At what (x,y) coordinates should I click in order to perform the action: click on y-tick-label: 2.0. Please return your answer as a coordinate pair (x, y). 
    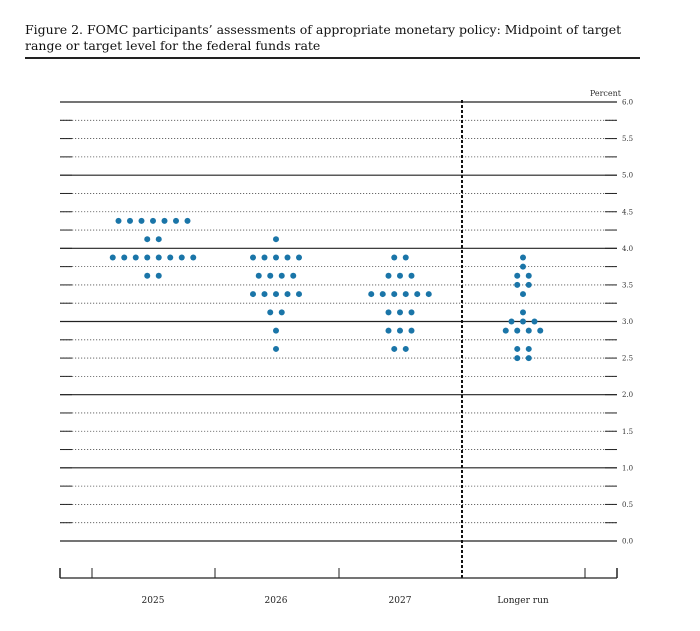
    Looking at the image, I should click on (627, 395).